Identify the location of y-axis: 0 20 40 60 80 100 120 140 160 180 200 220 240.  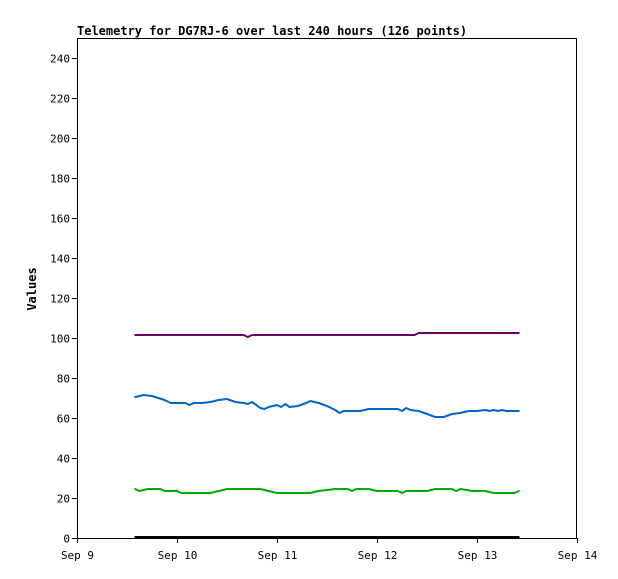
(63, 299).